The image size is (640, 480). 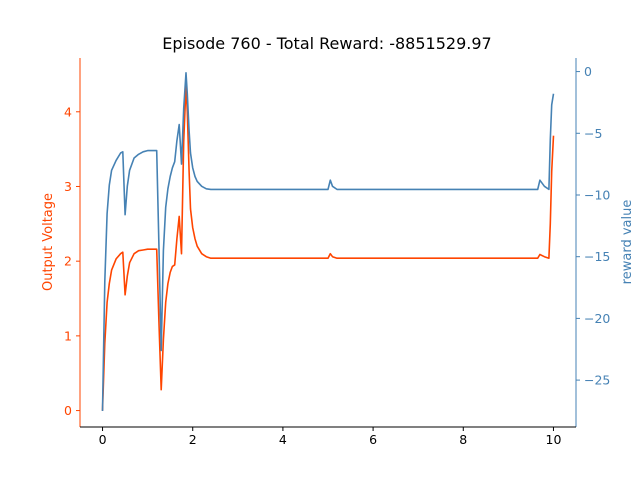 What do you see at coordinates (326, 43) in the screenshot?
I see `chart-title: Episode 760 - Total Reward: -8851529.97` at bounding box center [326, 43].